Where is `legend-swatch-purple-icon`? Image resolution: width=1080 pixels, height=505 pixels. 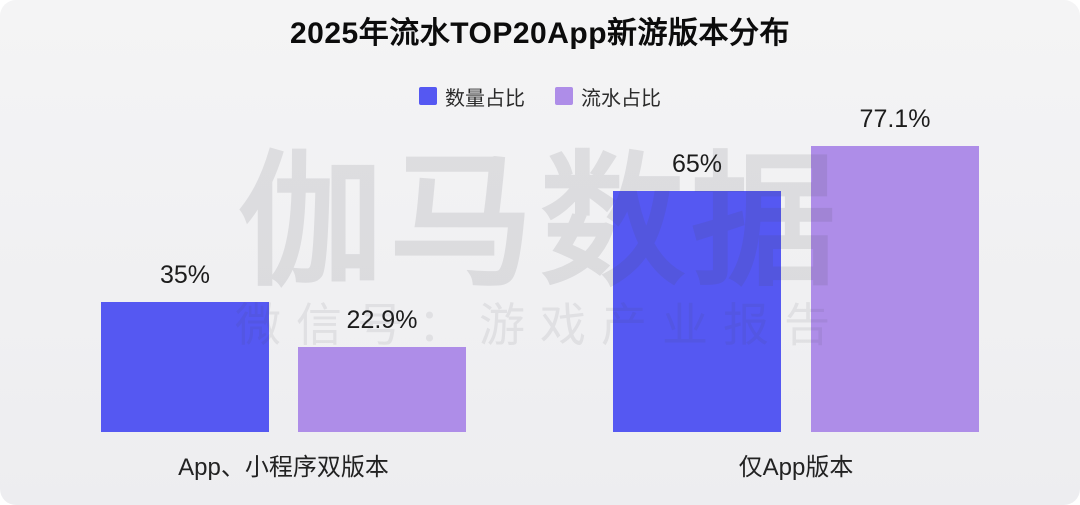
legend-swatch-purple-icon is located at coordinates (564, 96).